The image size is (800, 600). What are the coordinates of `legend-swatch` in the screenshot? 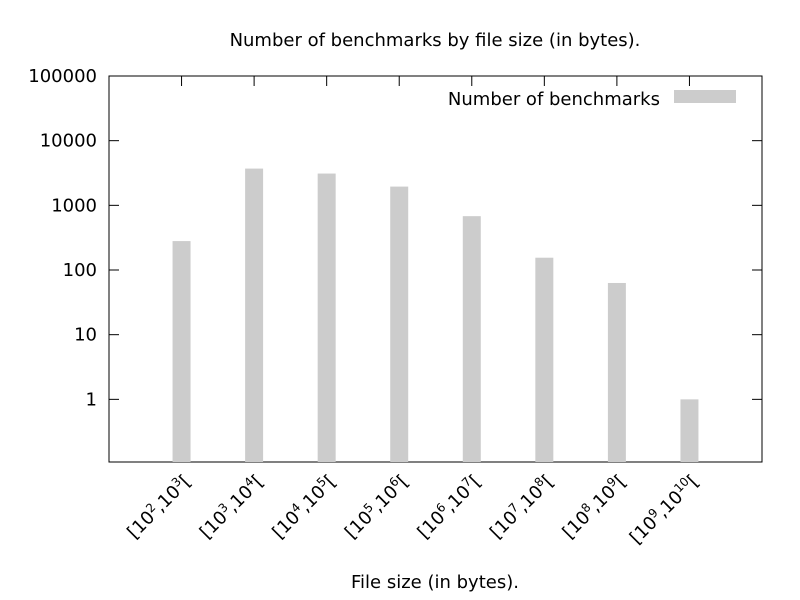 It's located at (705, 96).